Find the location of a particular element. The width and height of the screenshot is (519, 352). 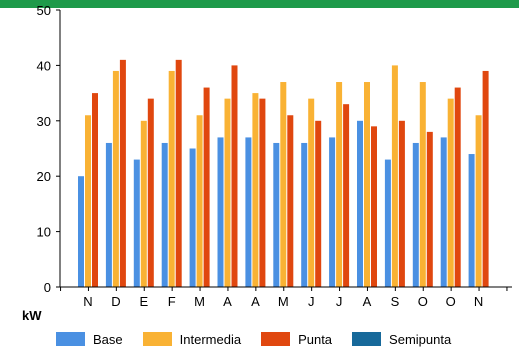

y-tick-label: 40 is located at coordinates (44, 65).